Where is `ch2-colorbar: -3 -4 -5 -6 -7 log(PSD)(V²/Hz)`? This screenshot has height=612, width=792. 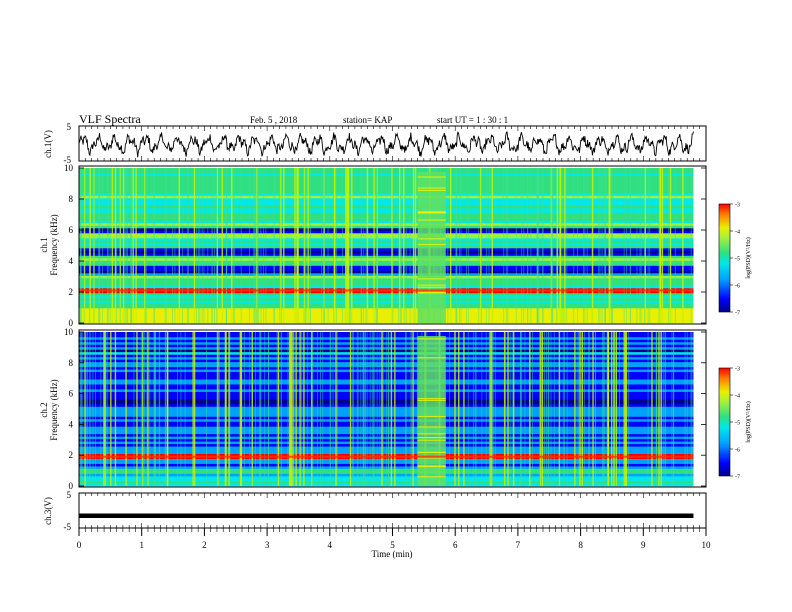
ch2-colorbar: -3 -4 -5 -6 -7 log(PSD)(V²/Hz) is located at coordinates (735, 424).